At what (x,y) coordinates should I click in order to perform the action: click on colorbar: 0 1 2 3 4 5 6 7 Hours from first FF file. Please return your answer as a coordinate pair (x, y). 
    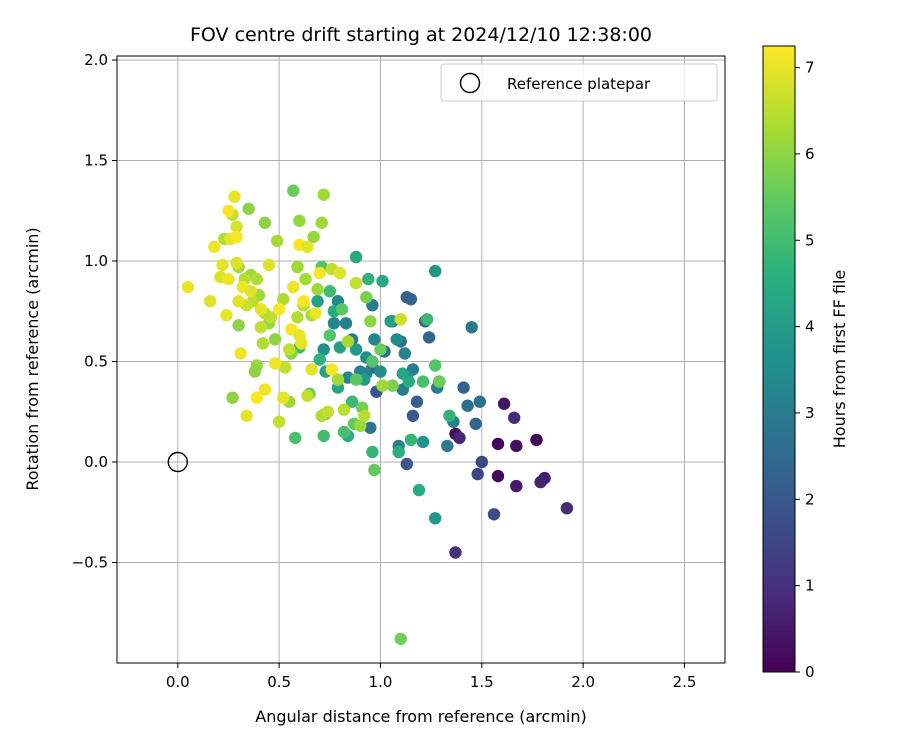
    Looking at the image, I should click on (805, 363).